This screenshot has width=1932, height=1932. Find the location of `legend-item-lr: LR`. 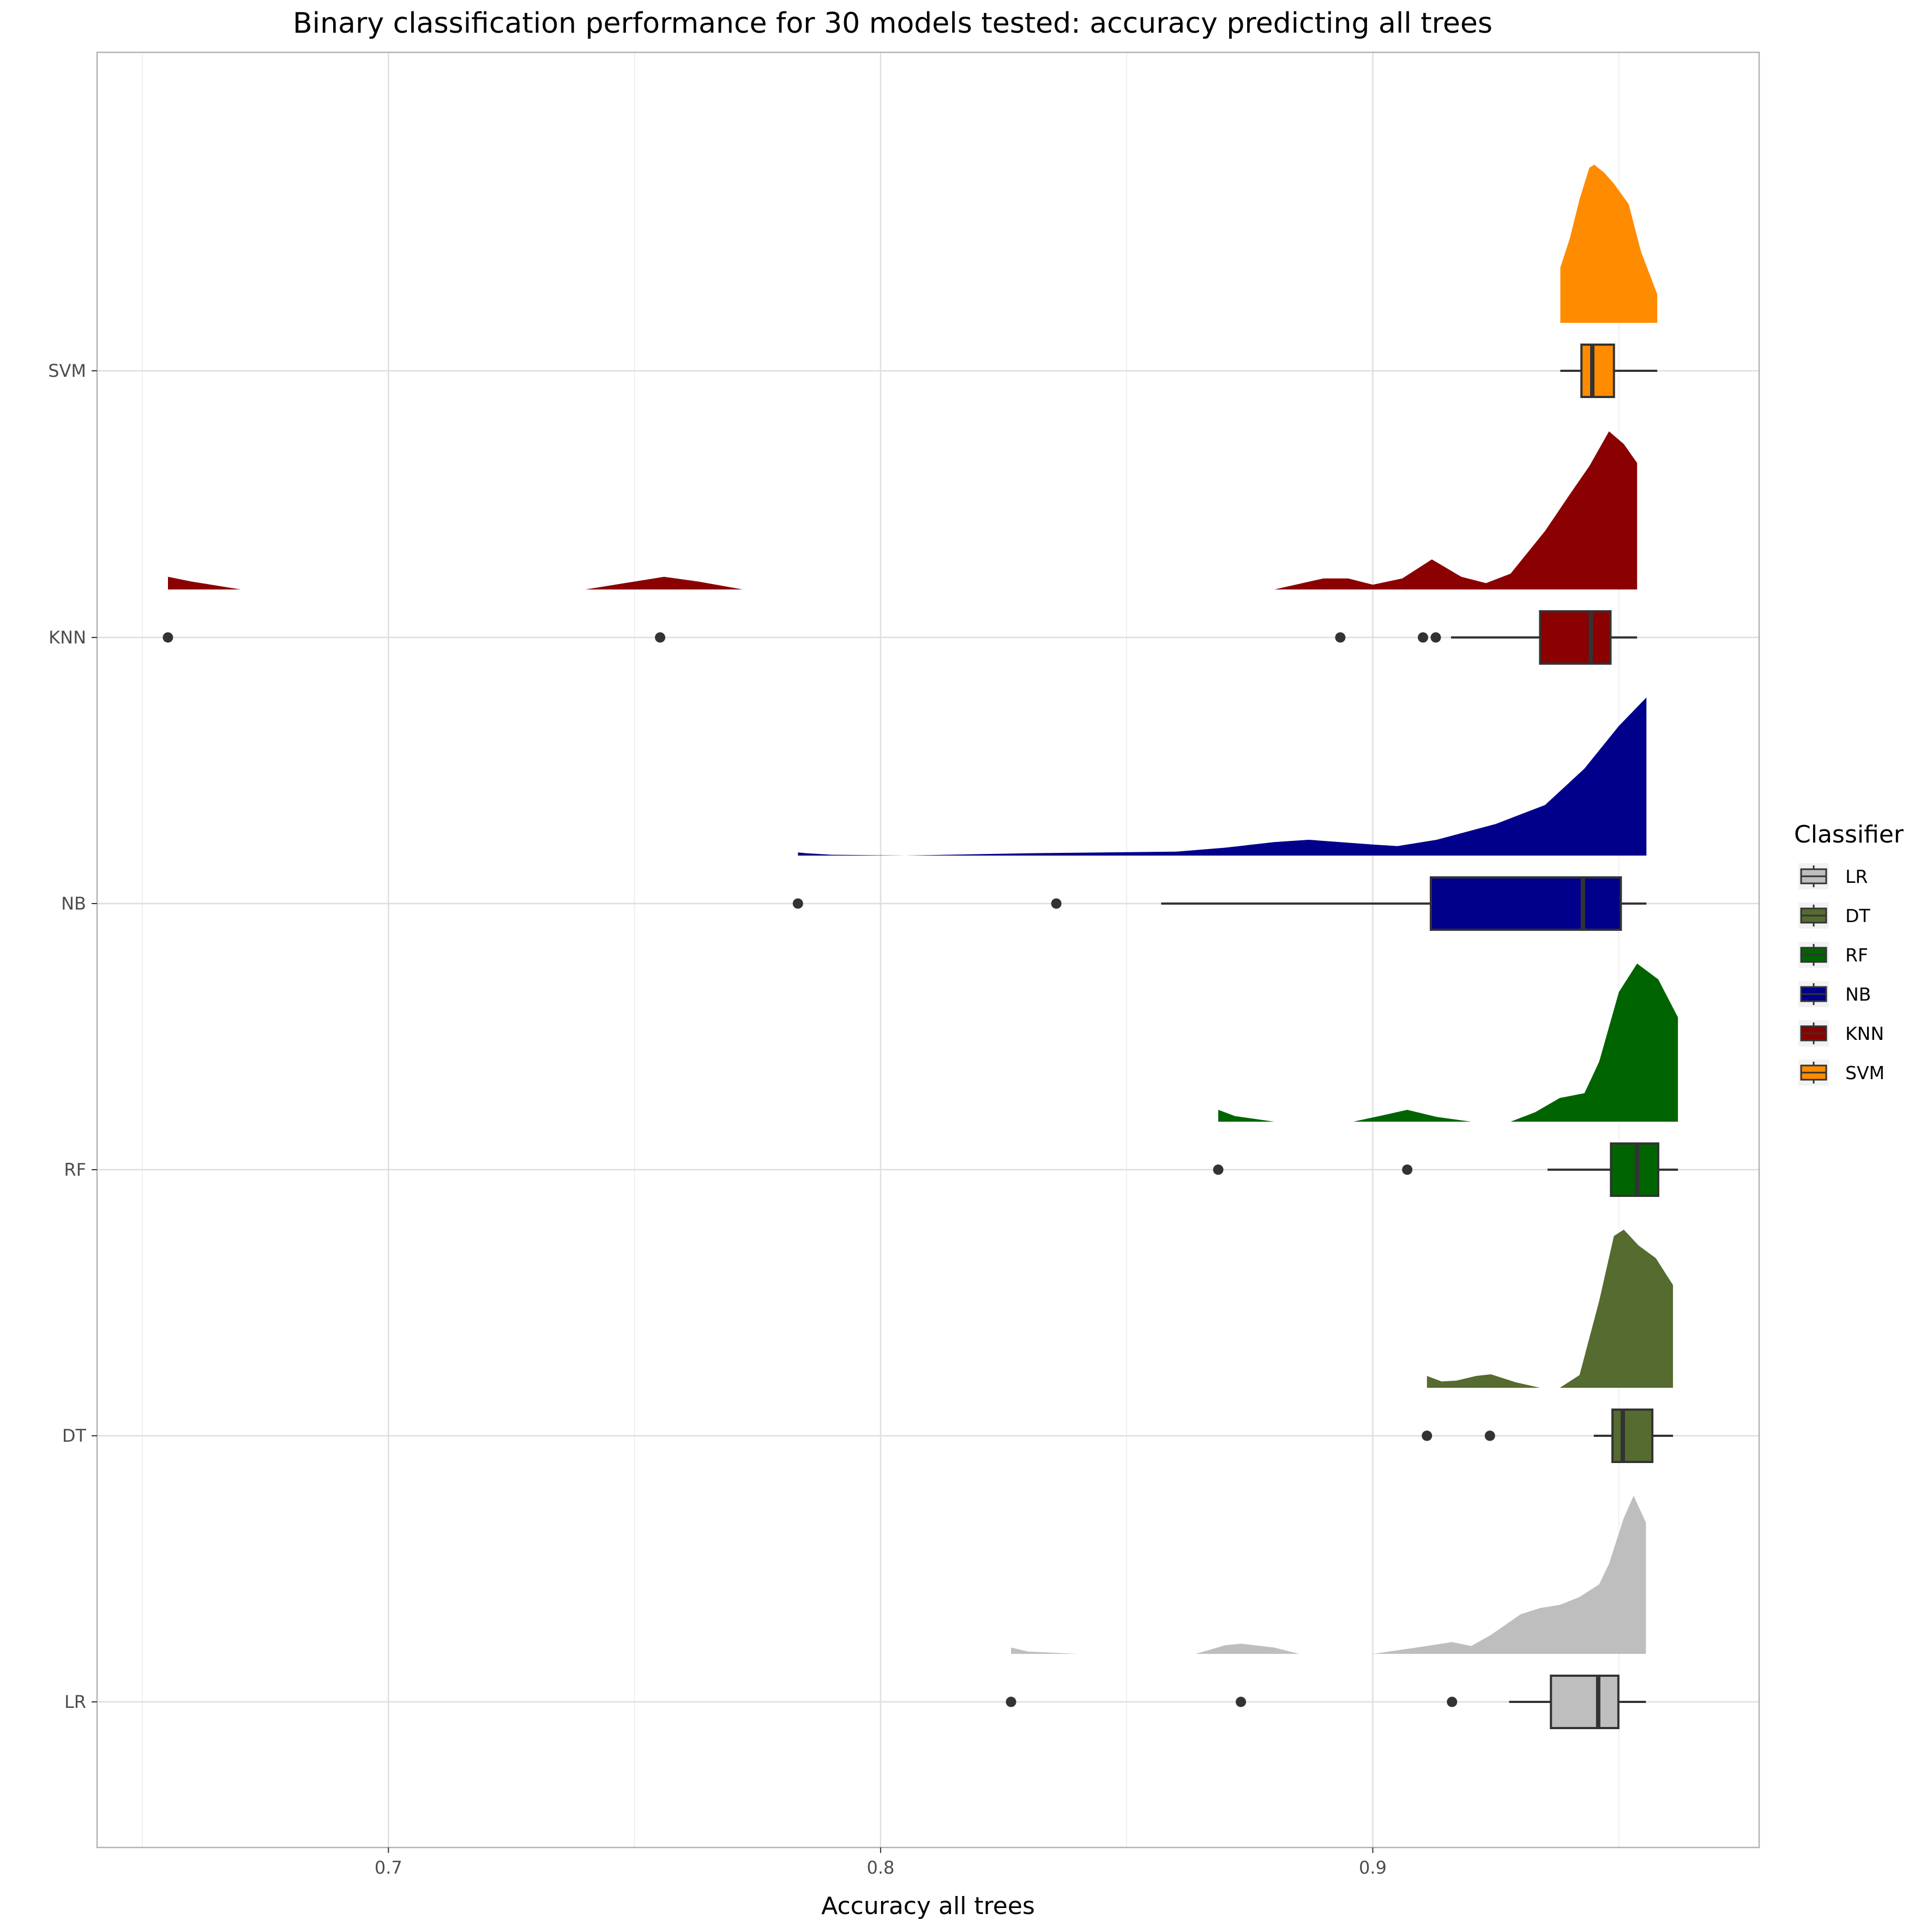

legend-item-lr: LR is located at coordinates (1833, 876).